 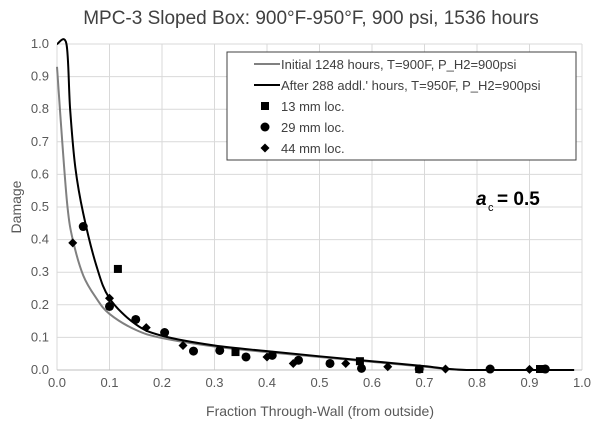 I want to click on legend-label: Initial 1248 hours, T=900F, P_H2=900psi, so click(x=398, y=64).